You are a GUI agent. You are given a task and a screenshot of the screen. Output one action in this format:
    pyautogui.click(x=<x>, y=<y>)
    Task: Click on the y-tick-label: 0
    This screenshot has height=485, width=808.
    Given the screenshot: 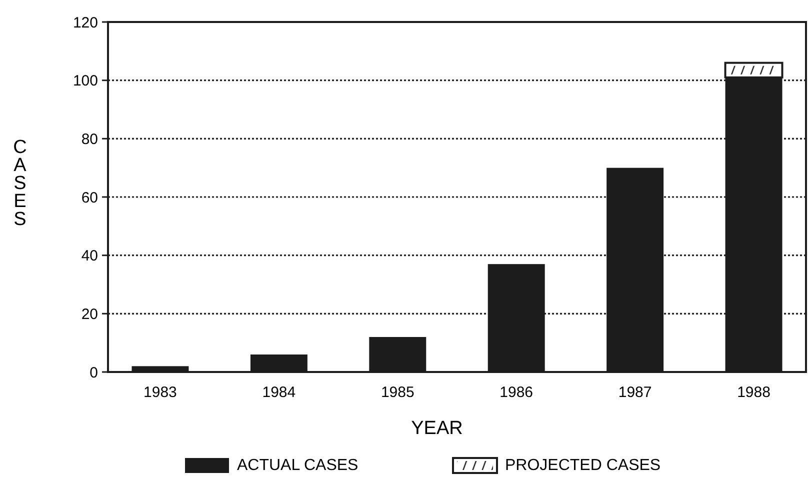 What is the action you would take?
    pyautogui.click(x=94, y=373)
    